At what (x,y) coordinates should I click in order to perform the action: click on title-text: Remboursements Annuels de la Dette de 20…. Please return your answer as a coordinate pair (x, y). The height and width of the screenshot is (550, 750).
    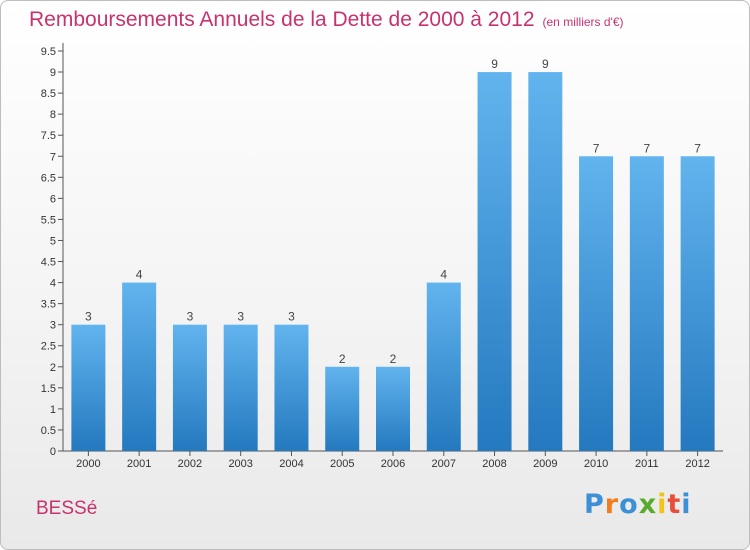
    Looking at the image, I should click on (282, 19).